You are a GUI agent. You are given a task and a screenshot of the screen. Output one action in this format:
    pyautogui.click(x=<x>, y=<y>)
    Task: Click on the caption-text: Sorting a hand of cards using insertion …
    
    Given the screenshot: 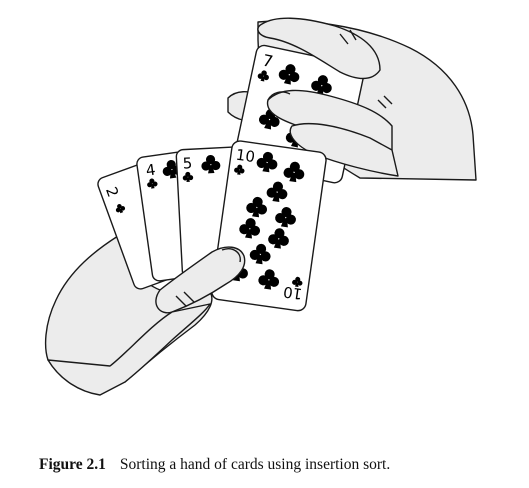 What is the action you would take?
    pyautogui.click(x=255, y=464)
    